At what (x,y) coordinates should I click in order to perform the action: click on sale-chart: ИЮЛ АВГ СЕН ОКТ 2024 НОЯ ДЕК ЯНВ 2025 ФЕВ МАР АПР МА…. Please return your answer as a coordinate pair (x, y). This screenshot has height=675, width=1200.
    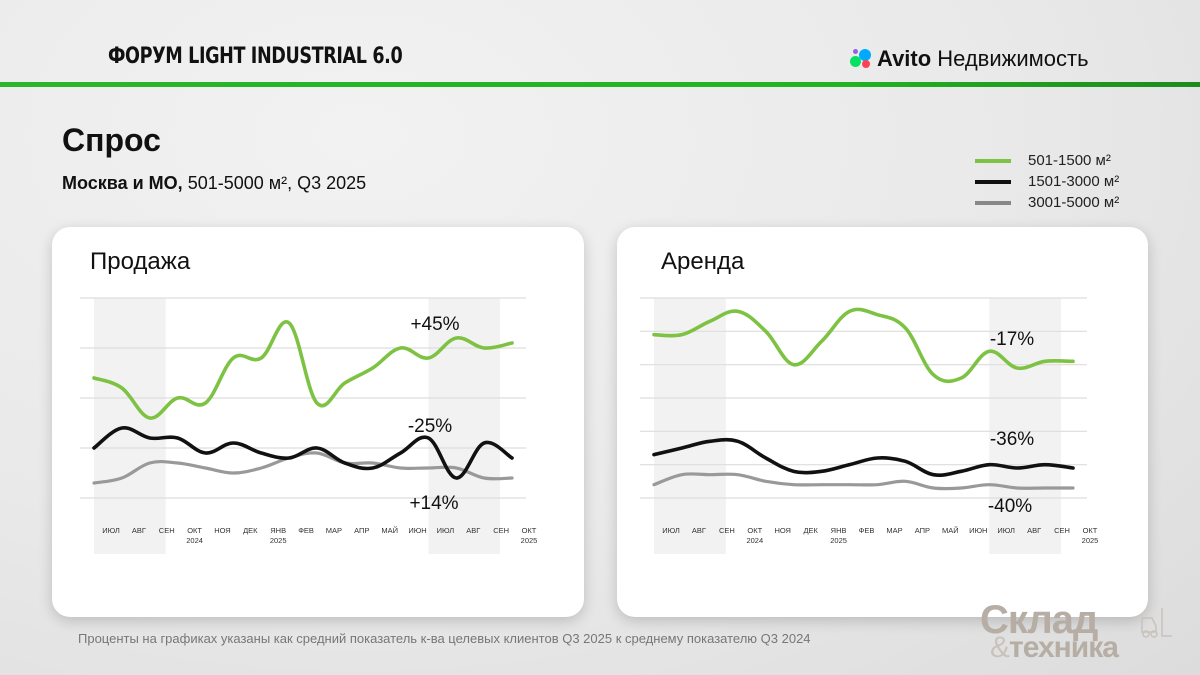
    Looking at the image, I should click on (309, 425).